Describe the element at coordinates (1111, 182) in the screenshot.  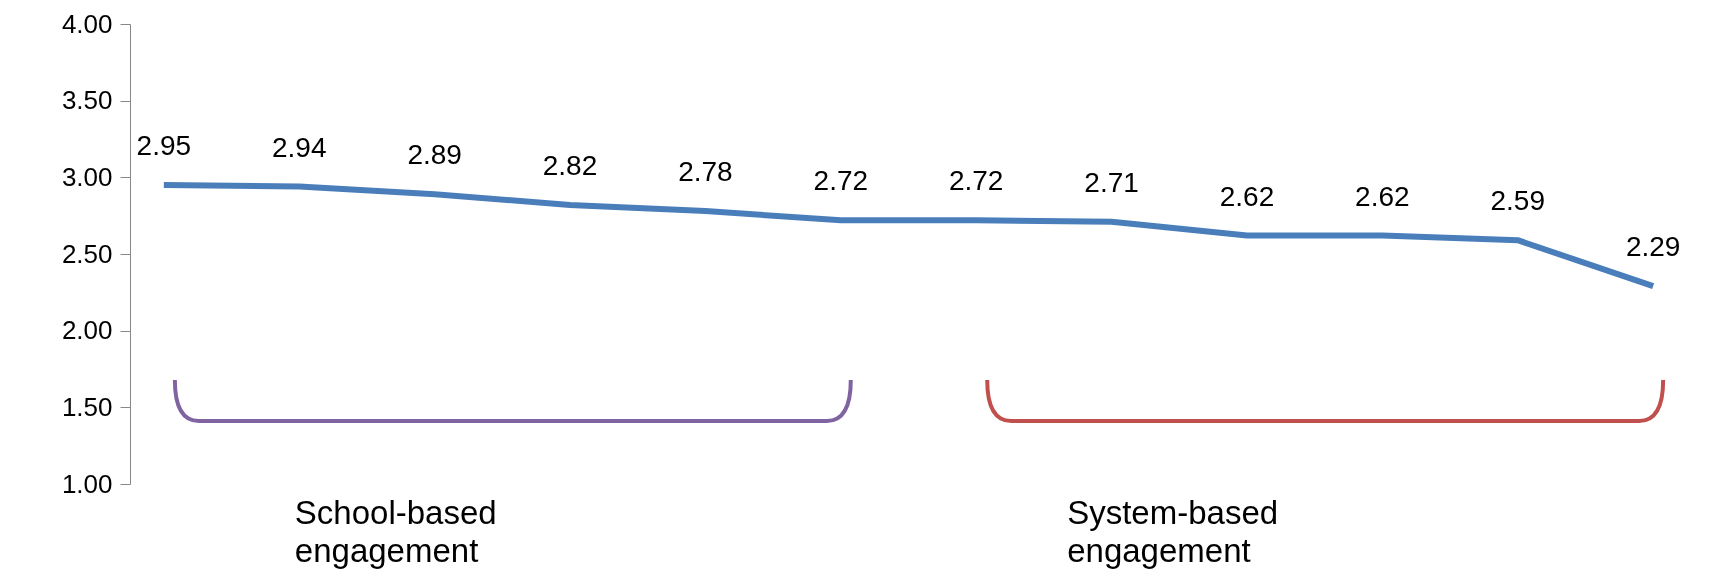
I see `data-label: 2.71` at that location.